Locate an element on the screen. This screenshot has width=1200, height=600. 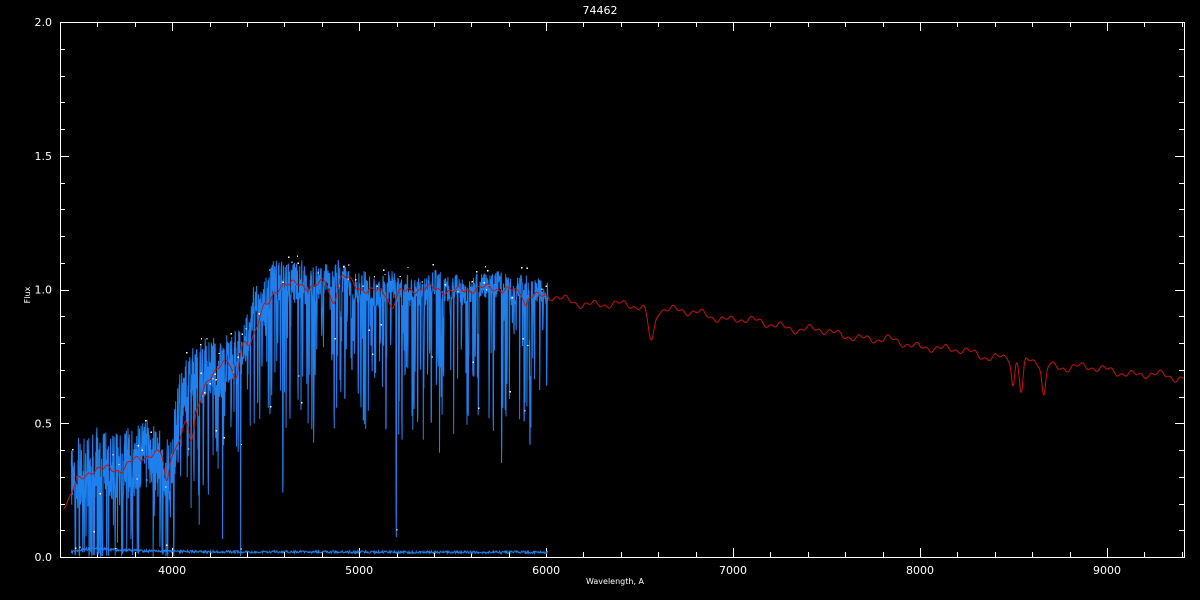
x-axis-label: Wavelength, A is located at coordinates (615, 581).